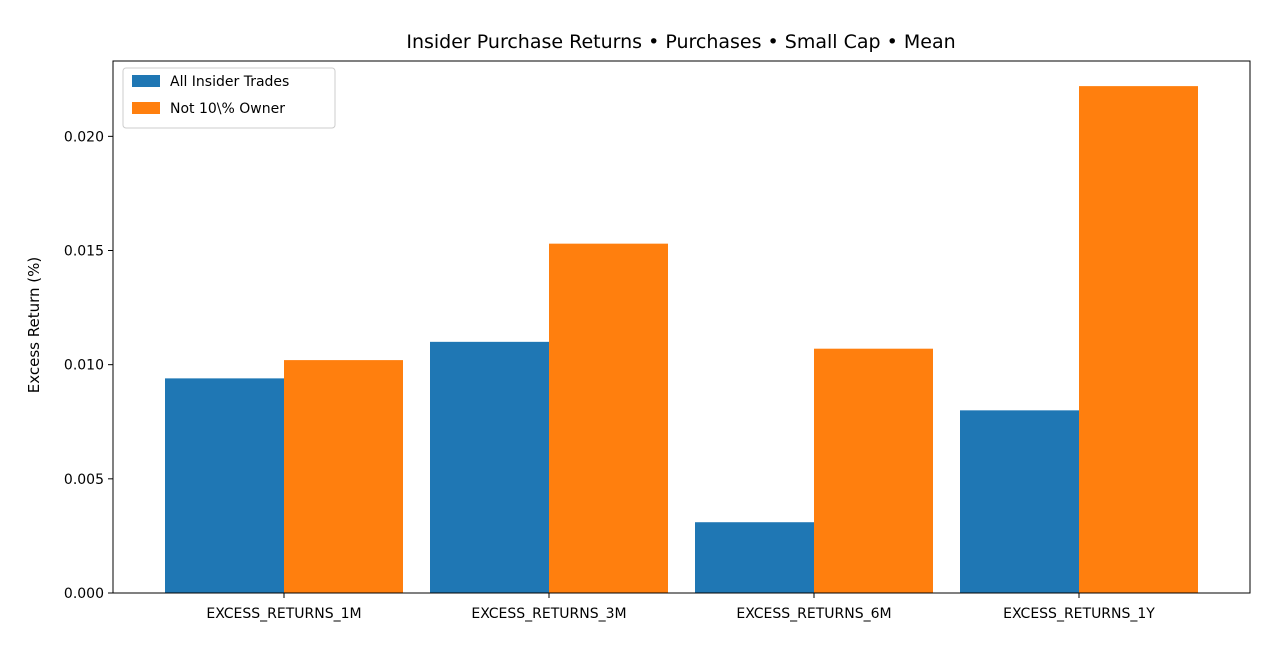 The image size is (1286, 650). I want to click on y-axis-ticks: 0.000 0.005 0.010 0.015 0.020, so click(88, 365).